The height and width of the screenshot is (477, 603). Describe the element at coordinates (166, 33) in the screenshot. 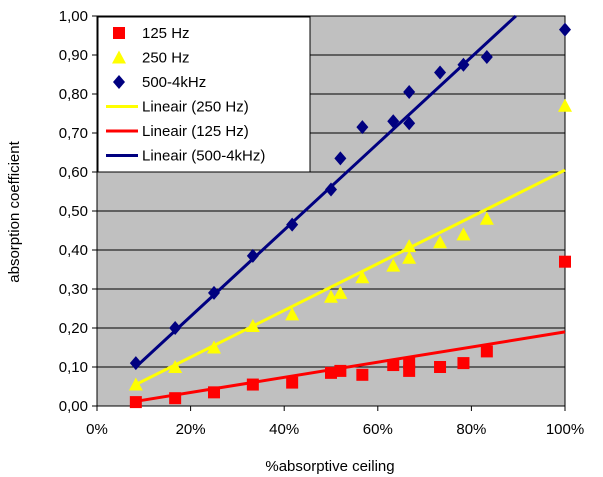

I see `legend-label: 125 Hz` at that location.